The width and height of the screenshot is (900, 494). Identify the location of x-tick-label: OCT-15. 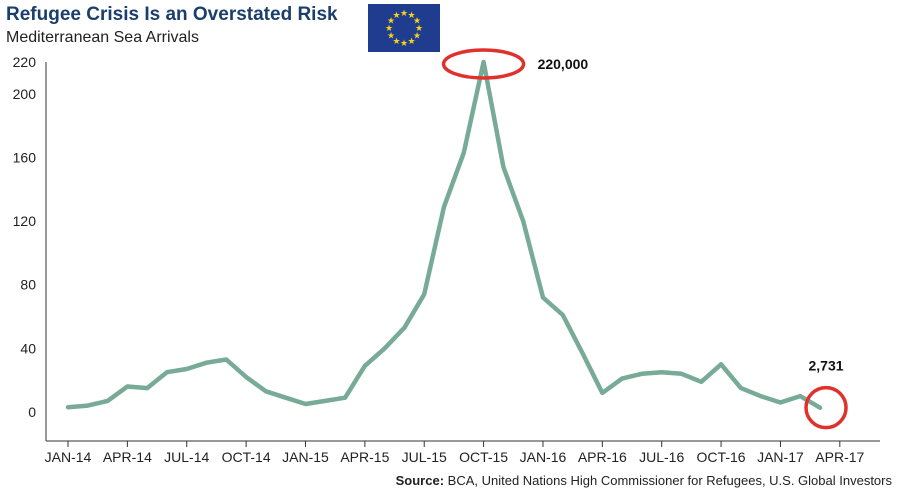
(483, 457).